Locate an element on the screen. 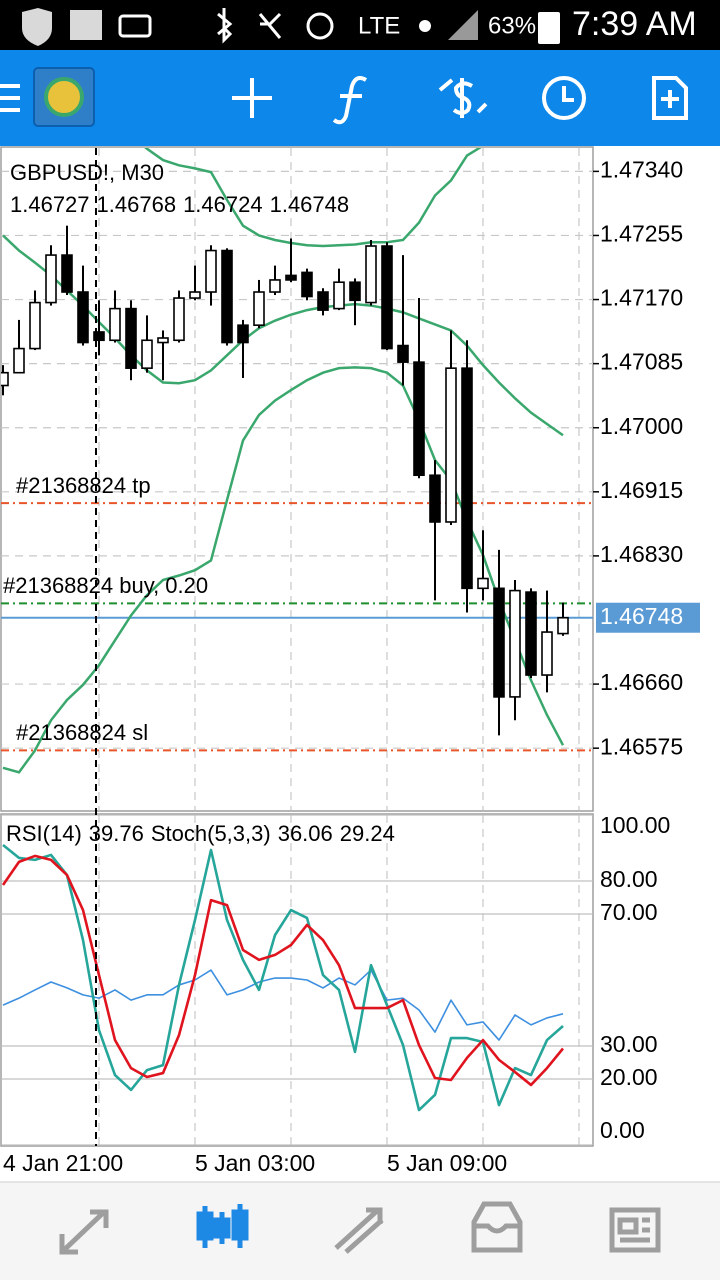 Image resolution: width=720 pixels, height=1280 pixels. indicators-button is located at coordinates (350, 100).